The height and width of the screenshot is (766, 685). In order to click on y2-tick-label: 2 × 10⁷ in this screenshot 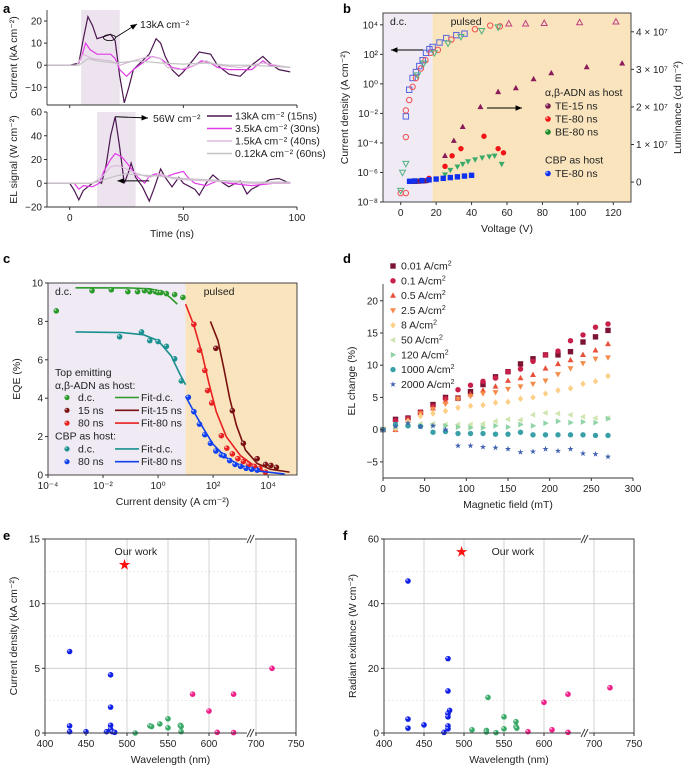, I will do `click(652, 107)`.